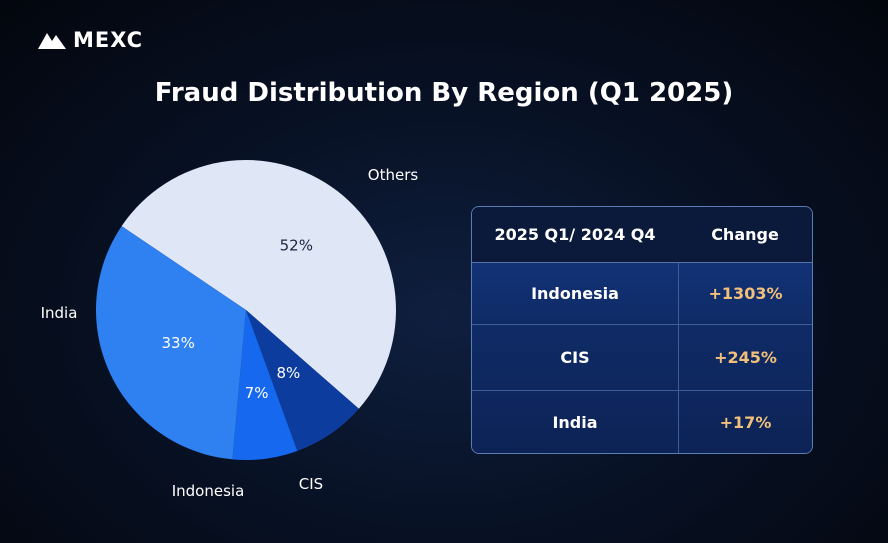 The width and height of the screenshot is (888, 543). I want to click on pie-value-label: 7%, so click(257, 393).